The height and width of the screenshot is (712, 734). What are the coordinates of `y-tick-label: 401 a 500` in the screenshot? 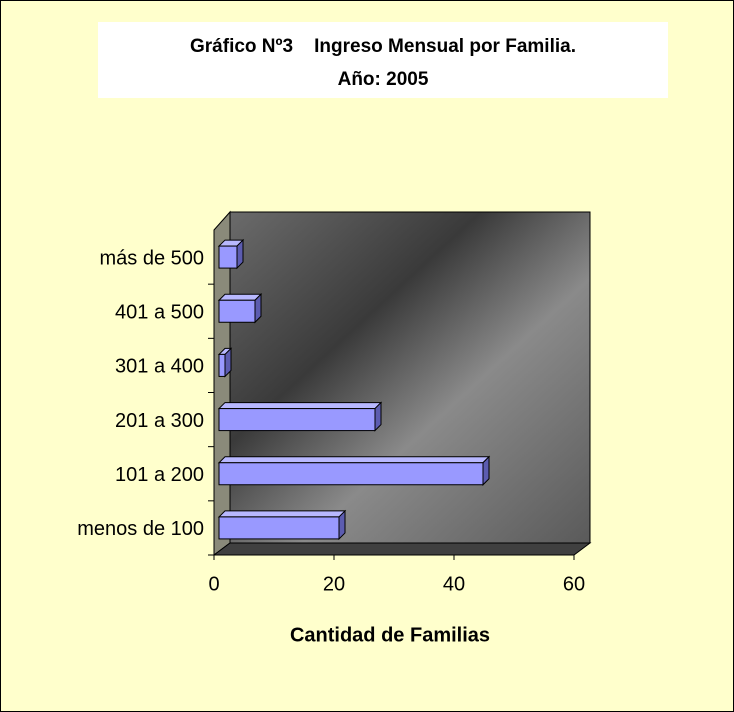 It's located at (159, 313).